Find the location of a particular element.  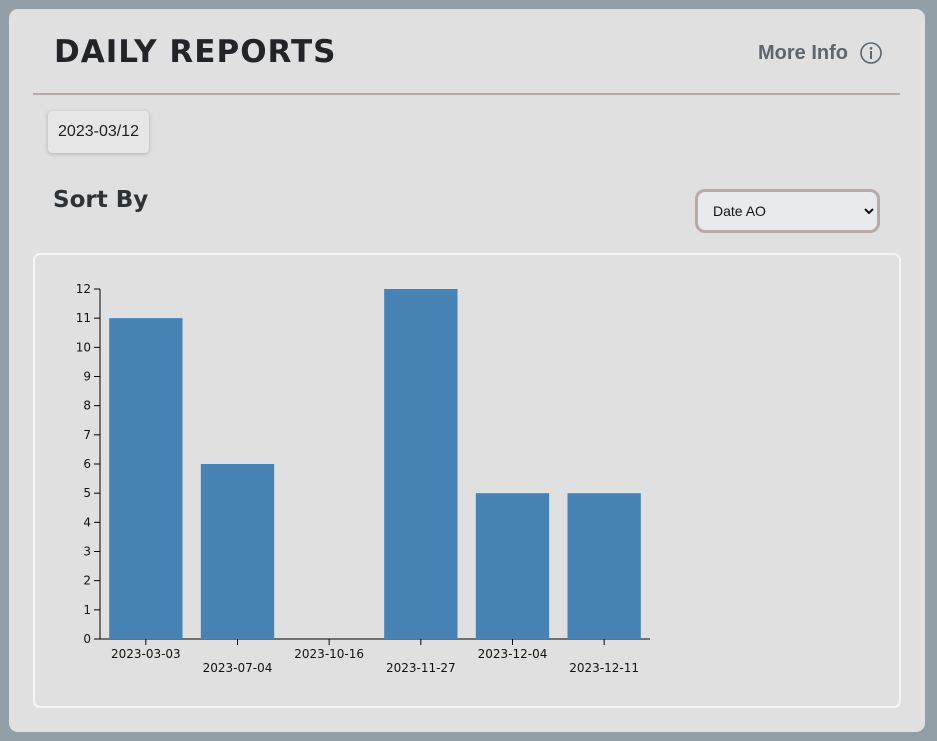

y-tick-label: 5 is located at coordinates (87, 493).